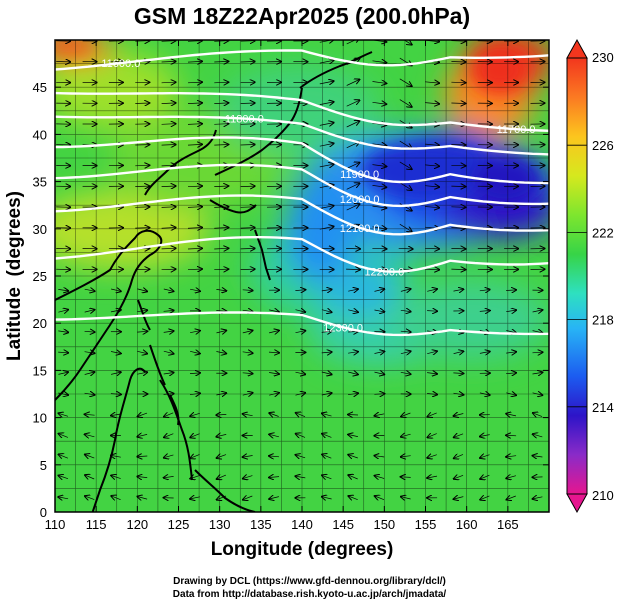  I want to click on y-tick-label: 25, so click(40, 276).